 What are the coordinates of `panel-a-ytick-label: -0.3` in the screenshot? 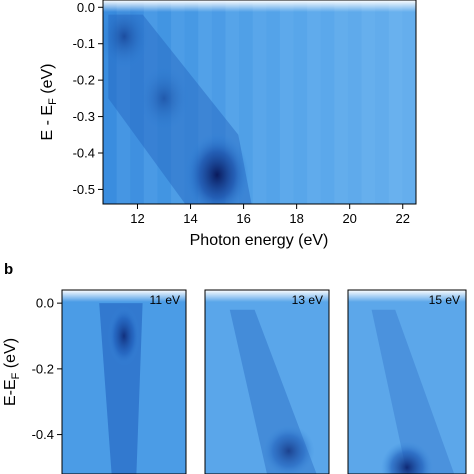 It's located at (84, 116).